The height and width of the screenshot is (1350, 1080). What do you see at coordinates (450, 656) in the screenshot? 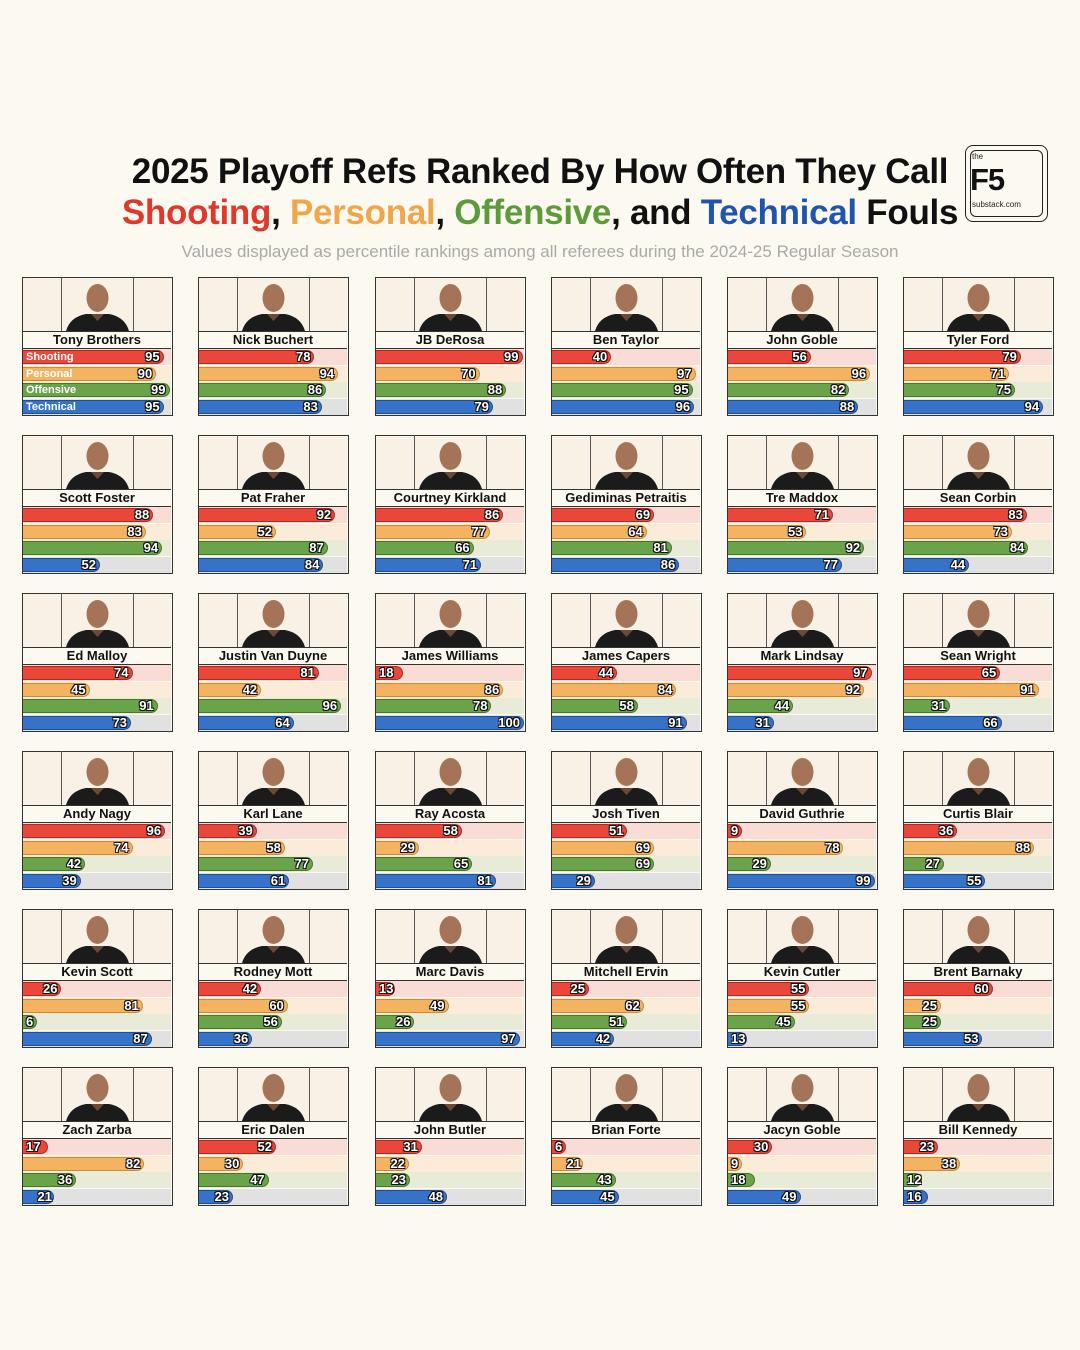
I see `referee-name: James Williams` at bounding box center [450, 656].